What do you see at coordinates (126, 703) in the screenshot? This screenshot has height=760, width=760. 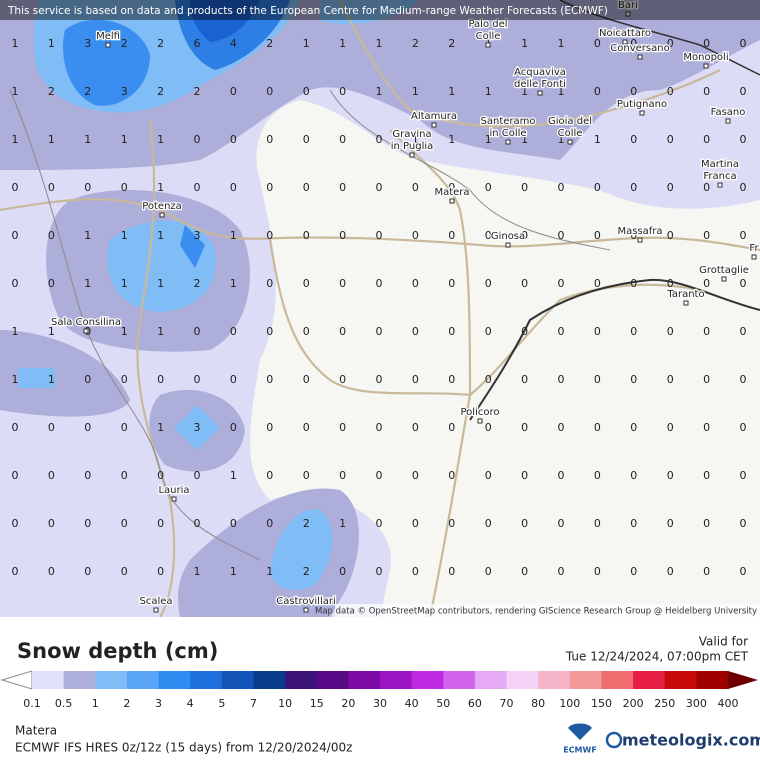 I see `legend-tick-label: 2` at bounding box center [126, 703].